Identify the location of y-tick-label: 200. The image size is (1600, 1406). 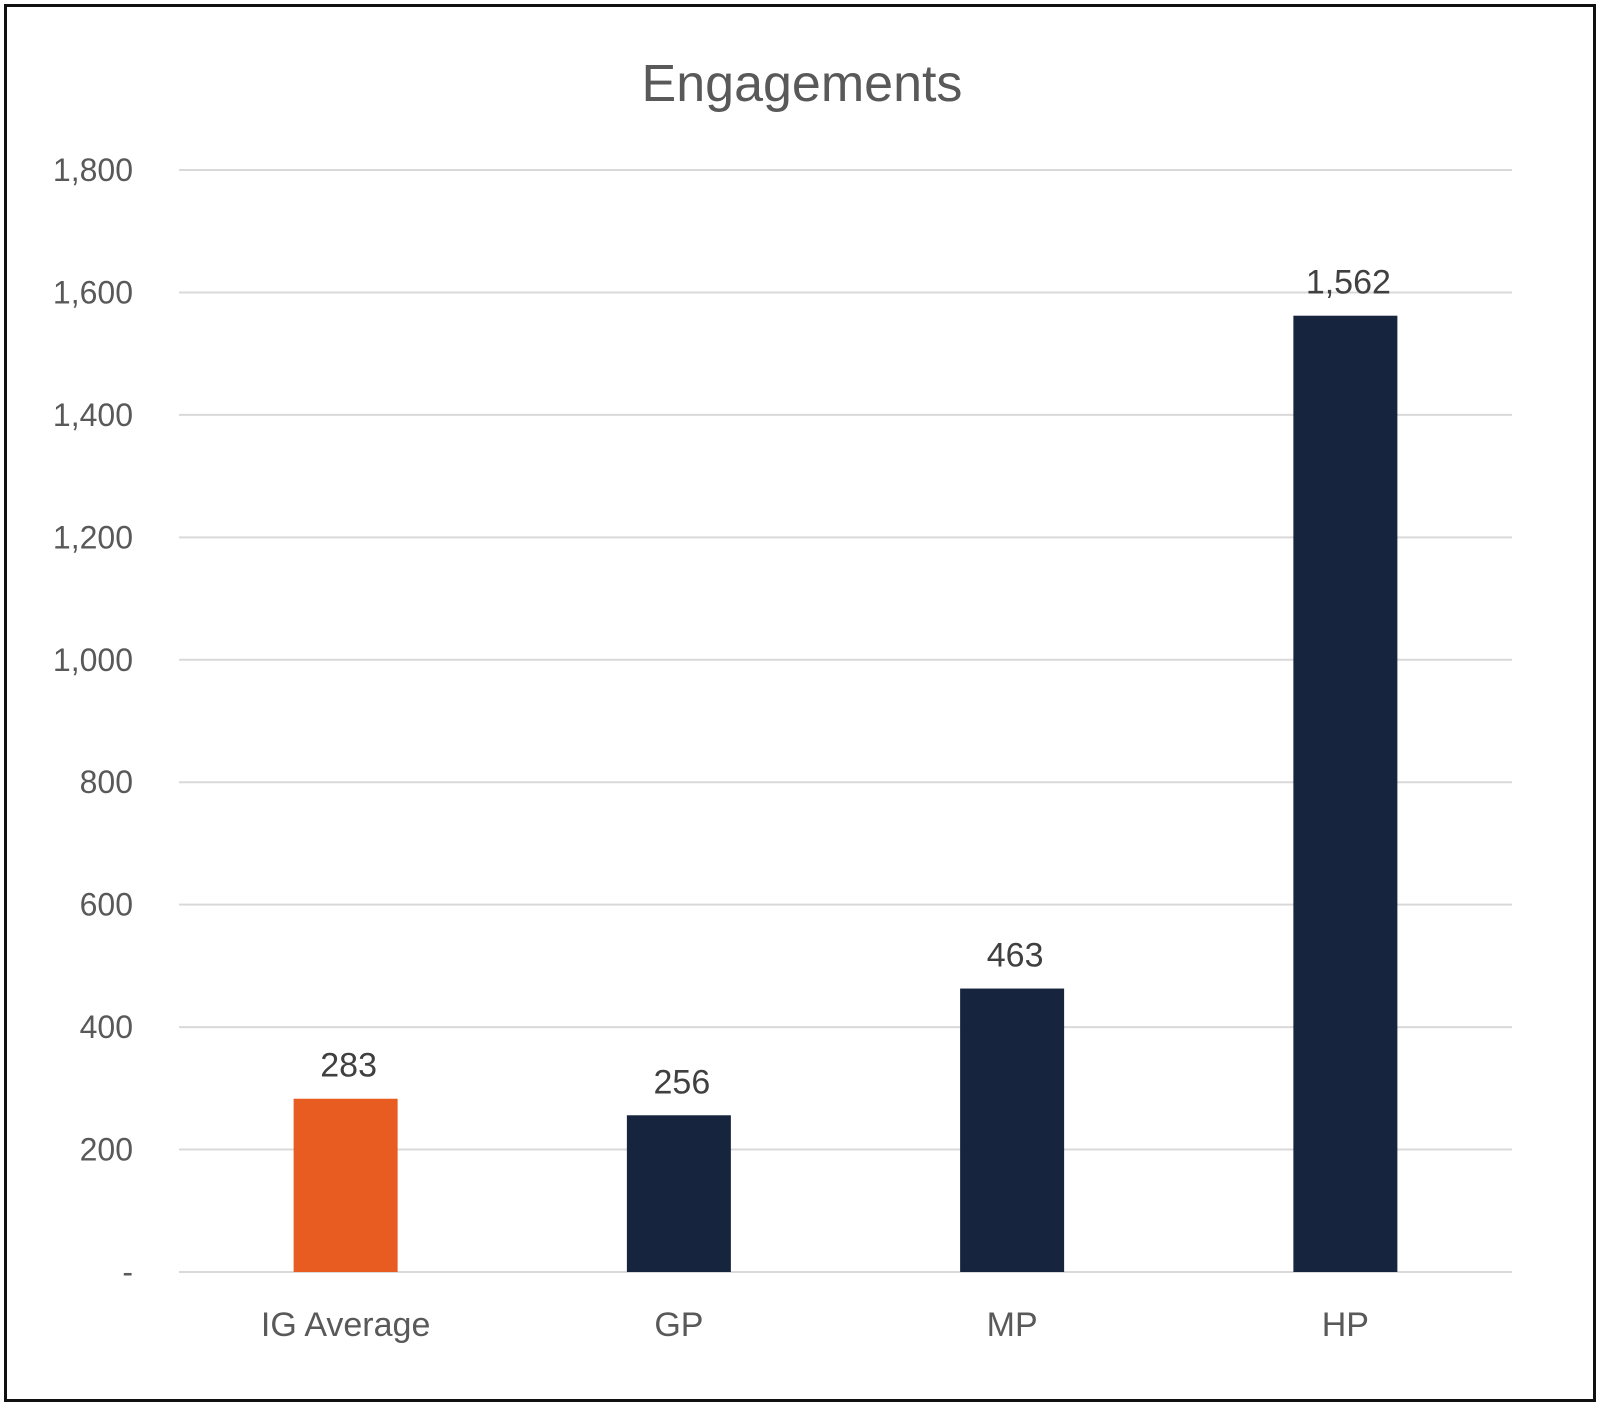
(106, 1150).